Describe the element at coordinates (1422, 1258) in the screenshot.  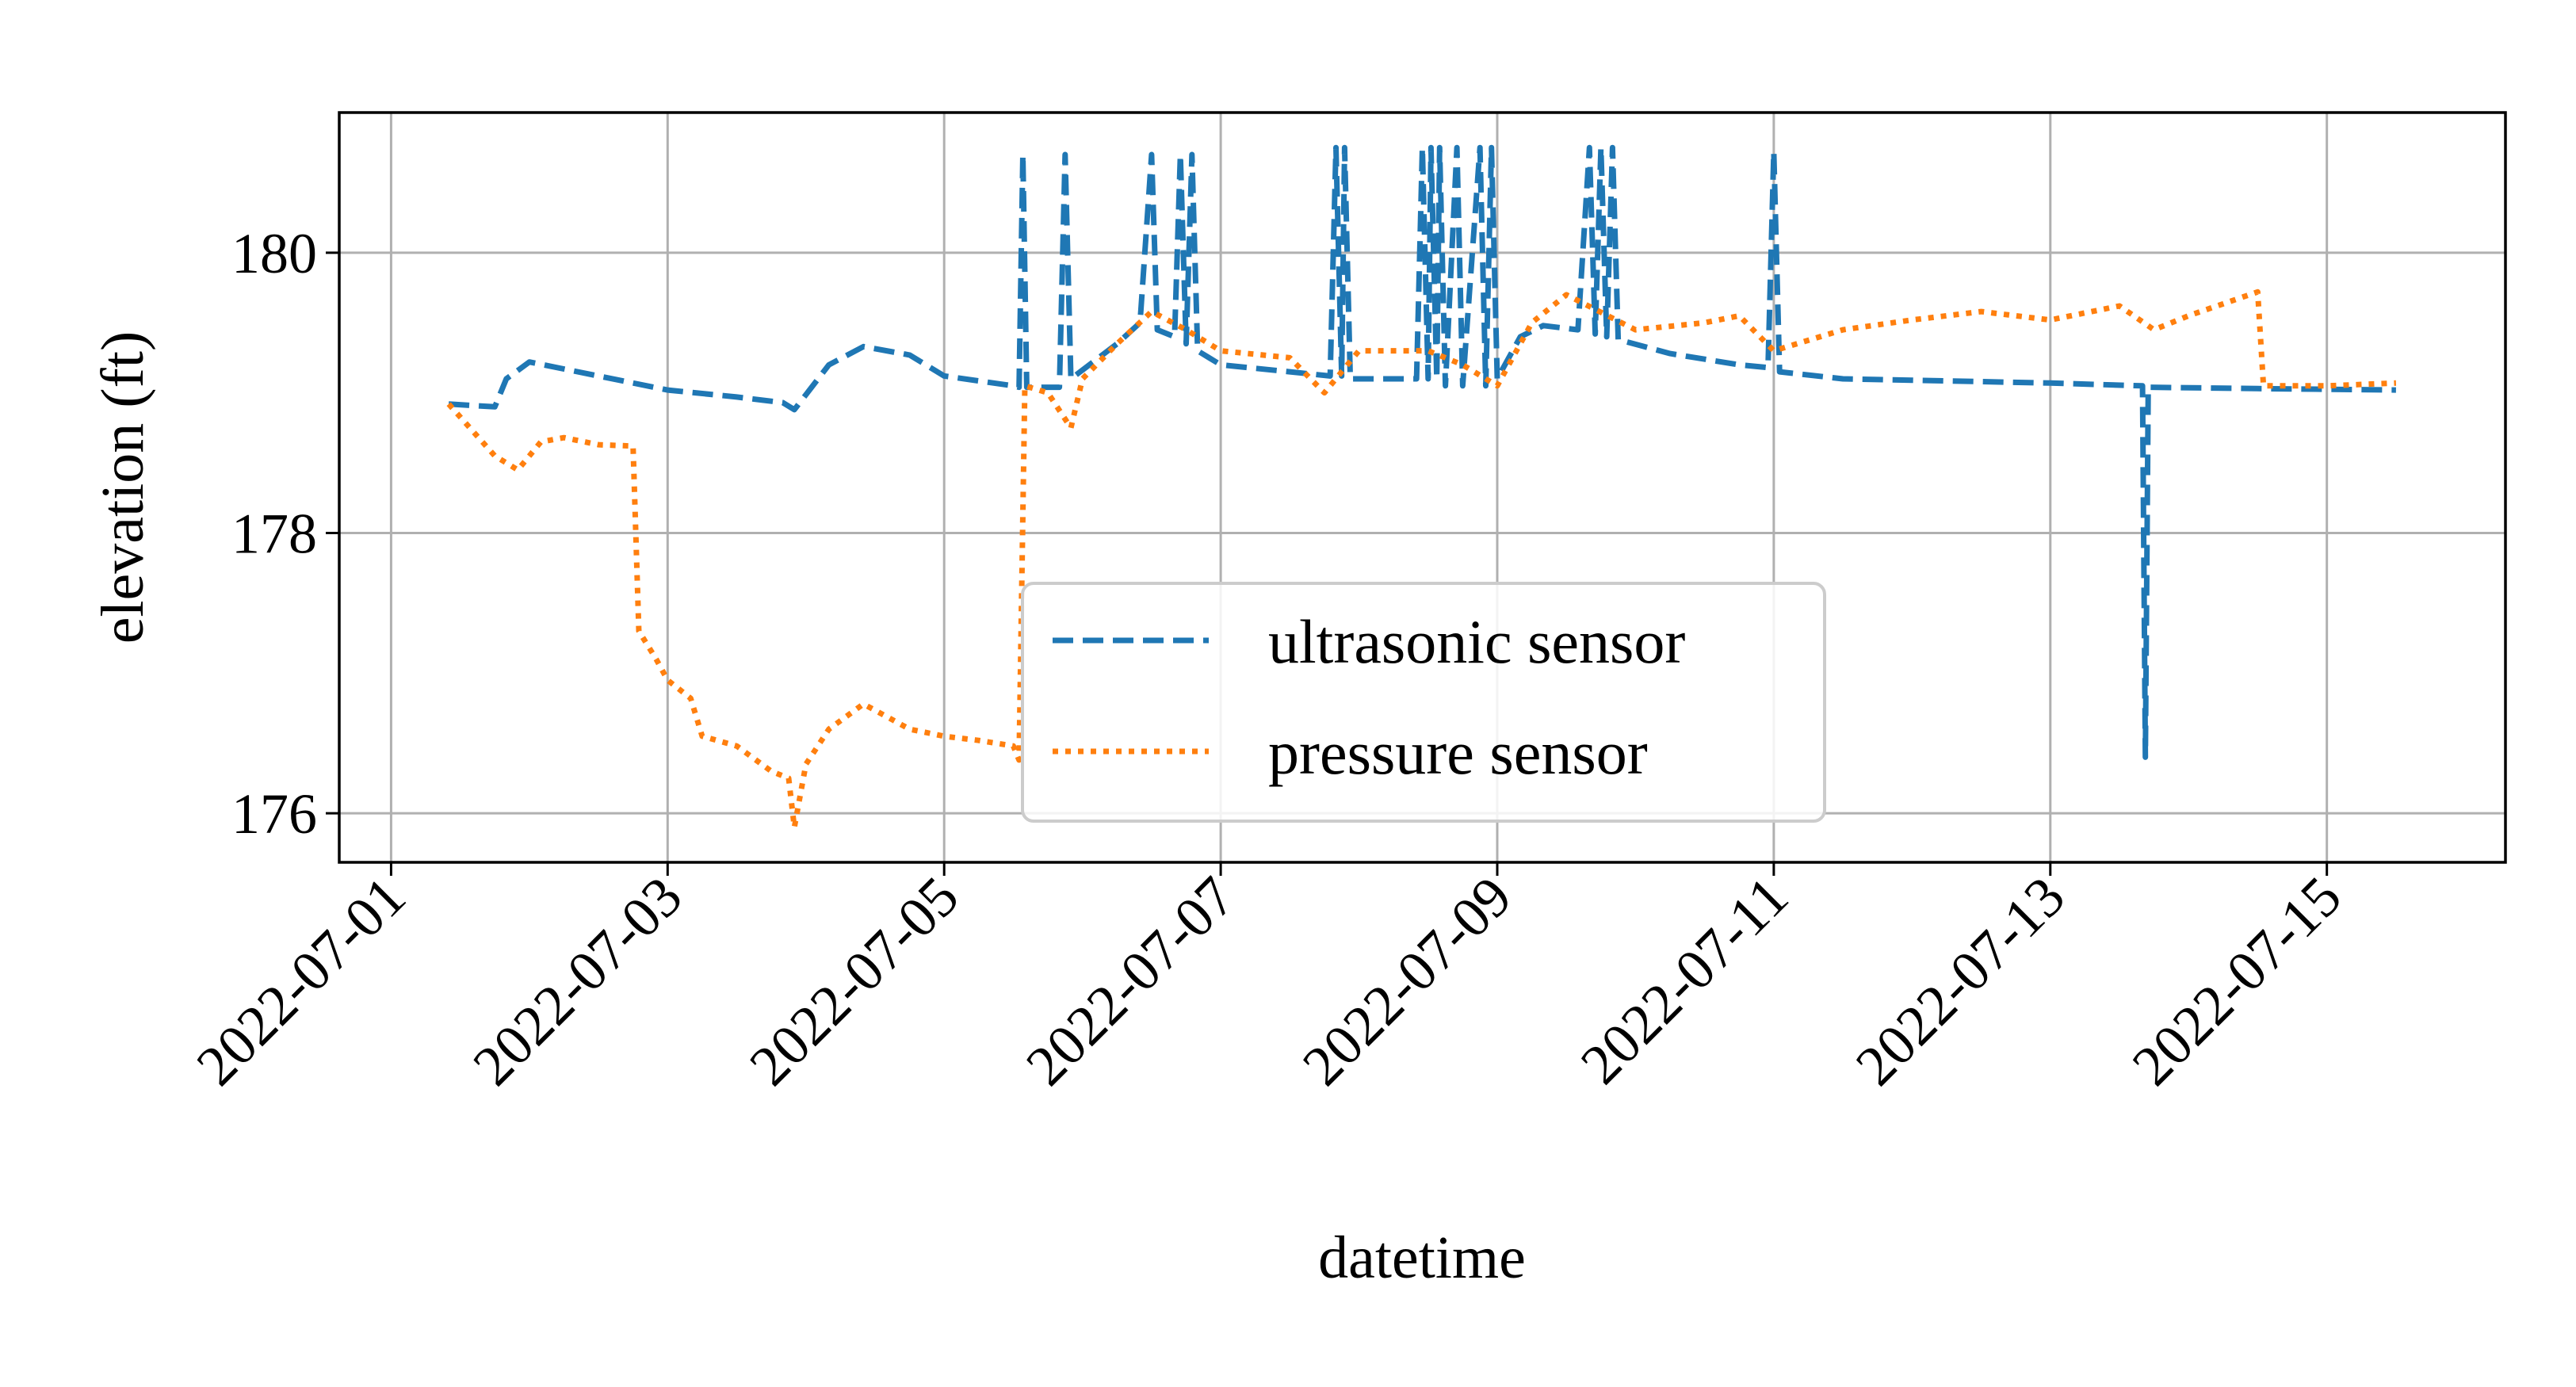
I see `x-axis-label: datetime` at that location.